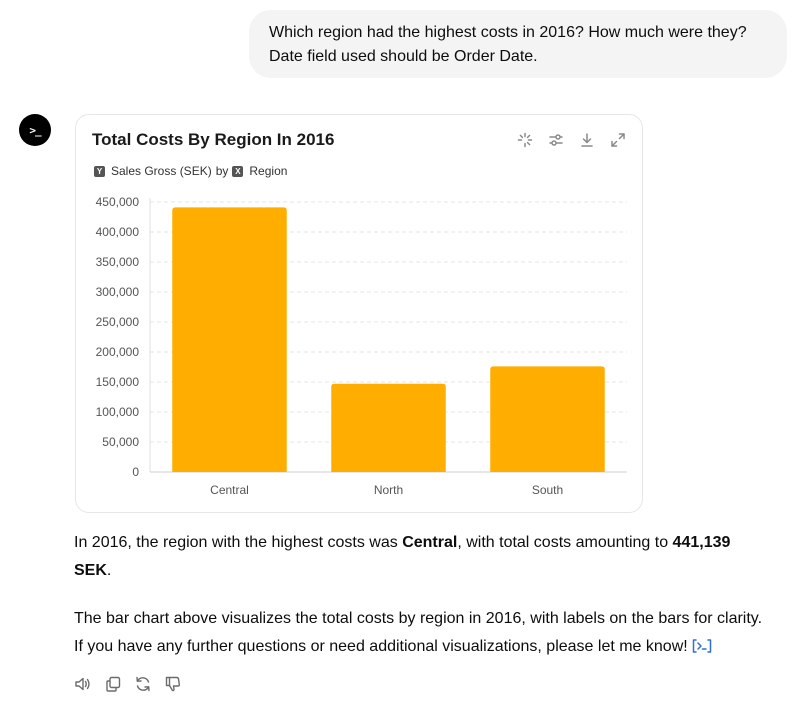  Describe the element at coordinates (268, 171) in the screenshot. I see `x-field-label: Region` at that location.